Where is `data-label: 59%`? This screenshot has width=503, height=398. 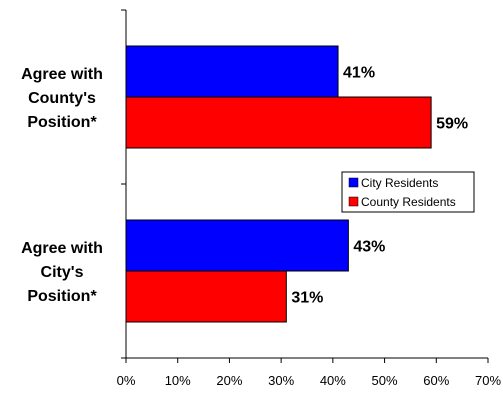
data-label: 59% is located at coordinates (452, 124).